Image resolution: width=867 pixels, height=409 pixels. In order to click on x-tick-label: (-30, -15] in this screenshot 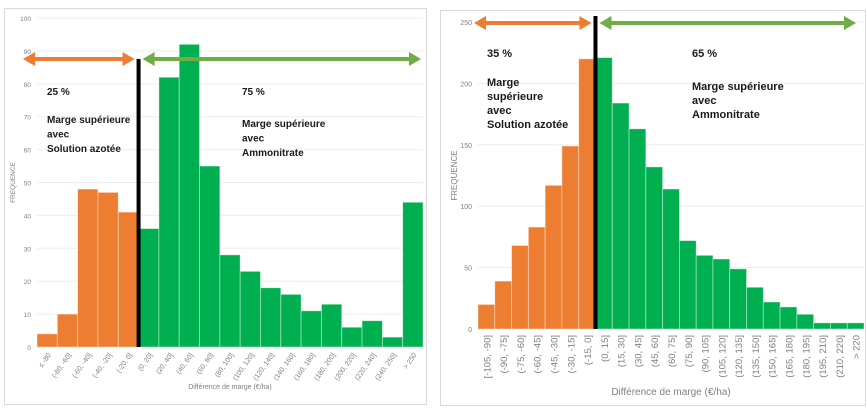, I will do `click(571, 354)`.